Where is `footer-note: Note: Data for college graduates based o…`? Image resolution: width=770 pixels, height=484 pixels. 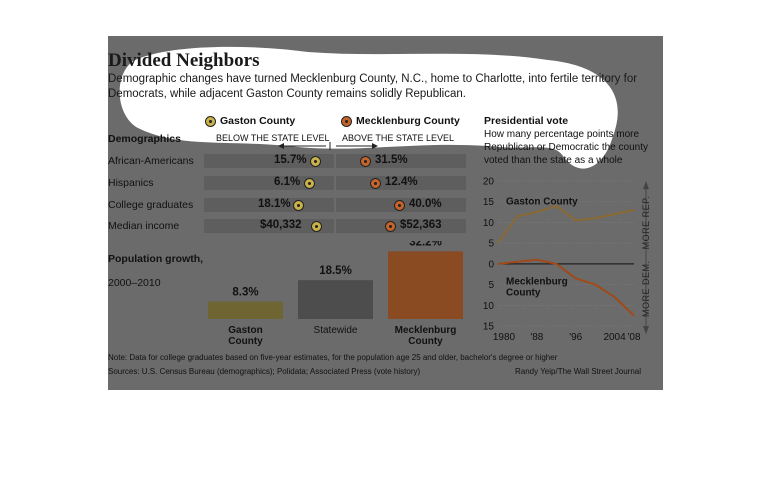 footer-note: Note: Data for college graduates based o… is located at coordinates (333, 357).